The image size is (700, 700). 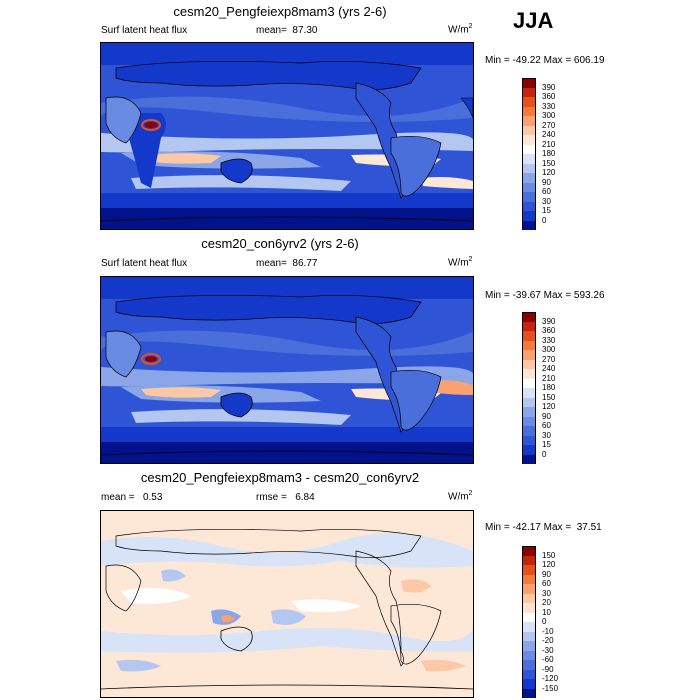 What do you see at coordinates (543, 527) in the screenshot?
I see `panel-3-minmax: Min = -42.17 Max = 37.51` at bounding box center [543, 527].